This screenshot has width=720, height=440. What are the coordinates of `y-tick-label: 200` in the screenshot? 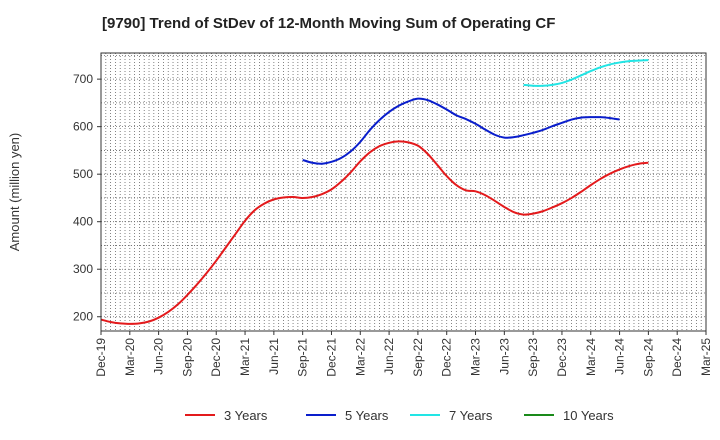 It's located at (83, 317).